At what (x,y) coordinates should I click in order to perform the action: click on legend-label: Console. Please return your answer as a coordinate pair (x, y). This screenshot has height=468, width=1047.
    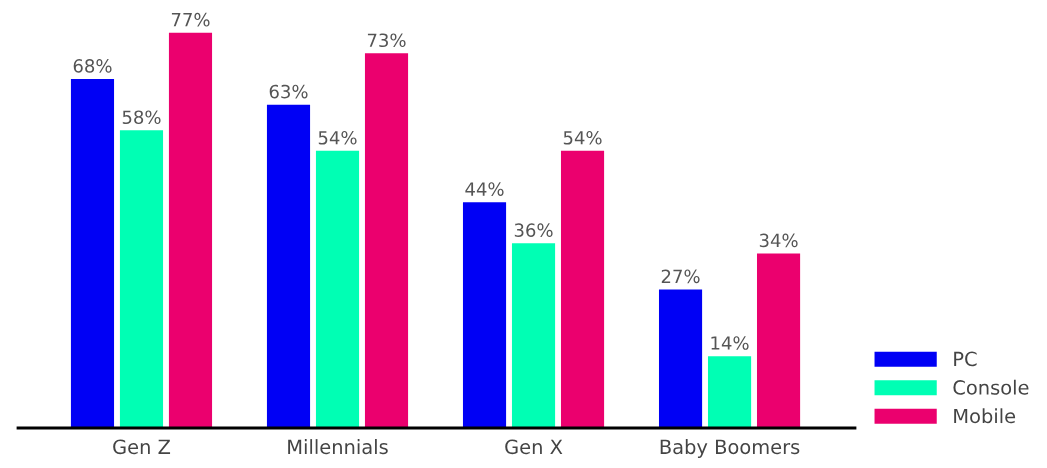
    Looking at the image, I should click on (991, 387).